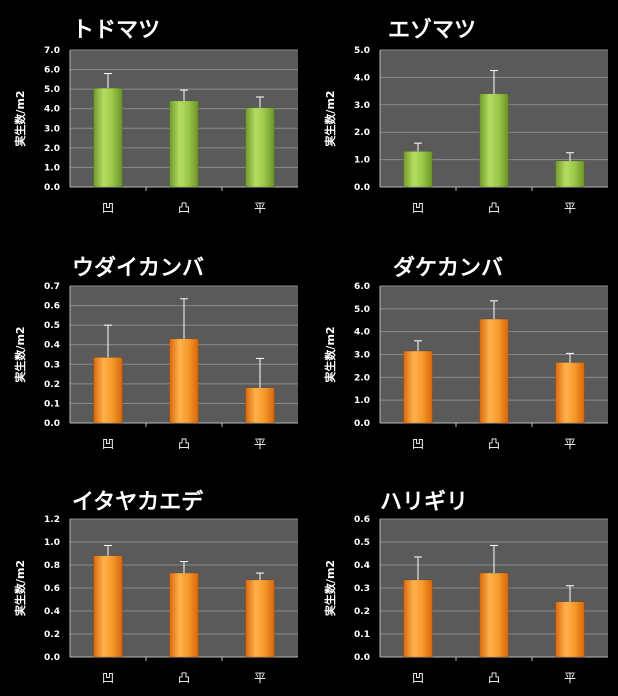  Describe the element at coordinates (465, 600) in the screenshot. I see `bar-chart-svg: 0.0 0.1 0.2 0.3 0.4 0.5 0.6 実生数/m2 凹 凸 平` at that location.